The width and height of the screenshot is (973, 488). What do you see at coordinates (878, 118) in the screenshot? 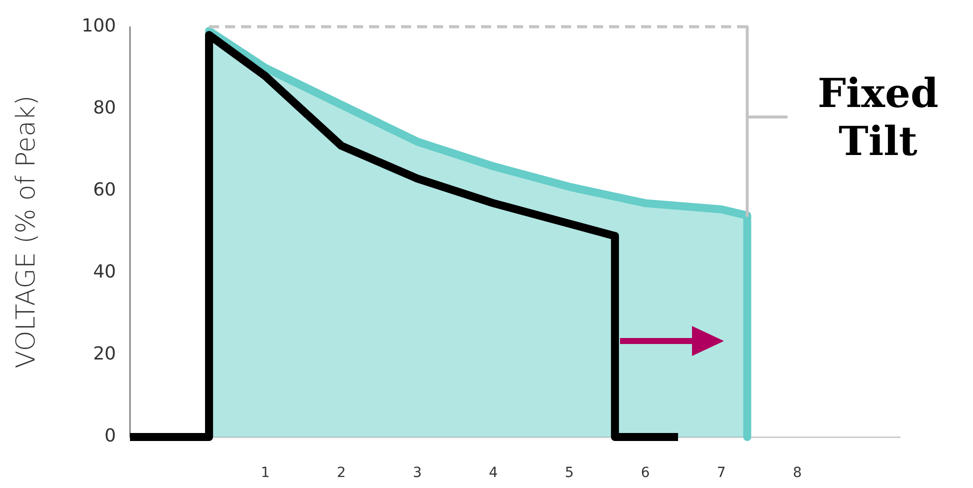
I see `annotation: Fixed Tilt` at bounding box center [878, 118].